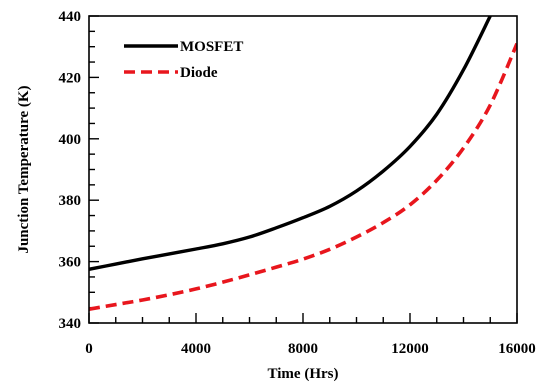 This screenshot has height=383, width=549. I want to click on y-tick-label: 400, so click(70, 140).